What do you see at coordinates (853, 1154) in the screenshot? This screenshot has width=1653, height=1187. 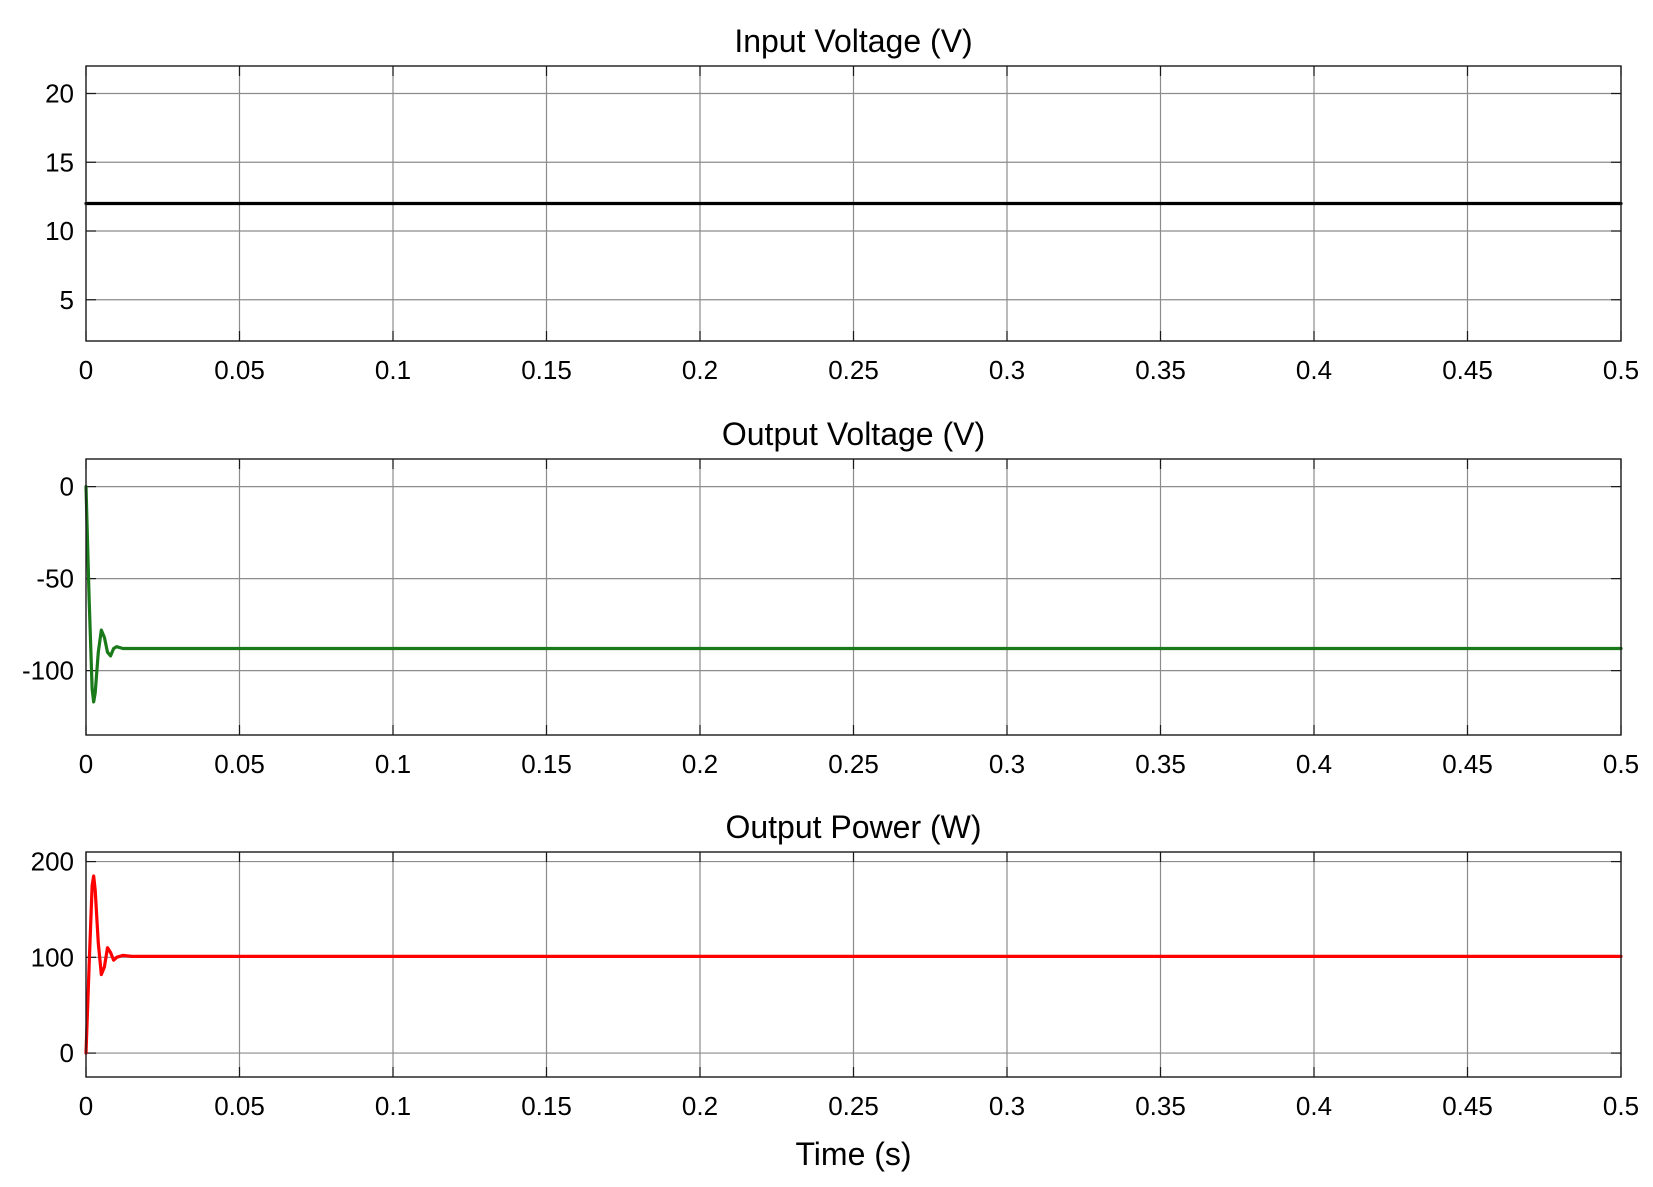 I see `x-axis-label: Time (s)` at bounding box center [853, 1154].